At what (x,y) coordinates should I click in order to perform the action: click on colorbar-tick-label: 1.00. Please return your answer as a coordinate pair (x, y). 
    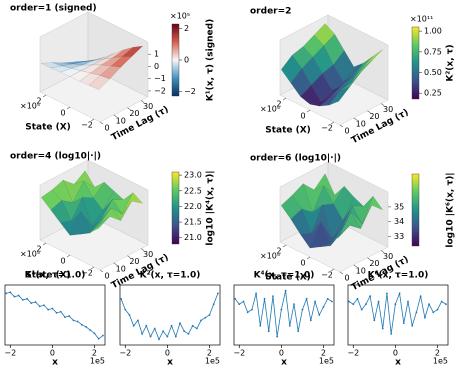
    Looking at the image, I should click on (433, 31).